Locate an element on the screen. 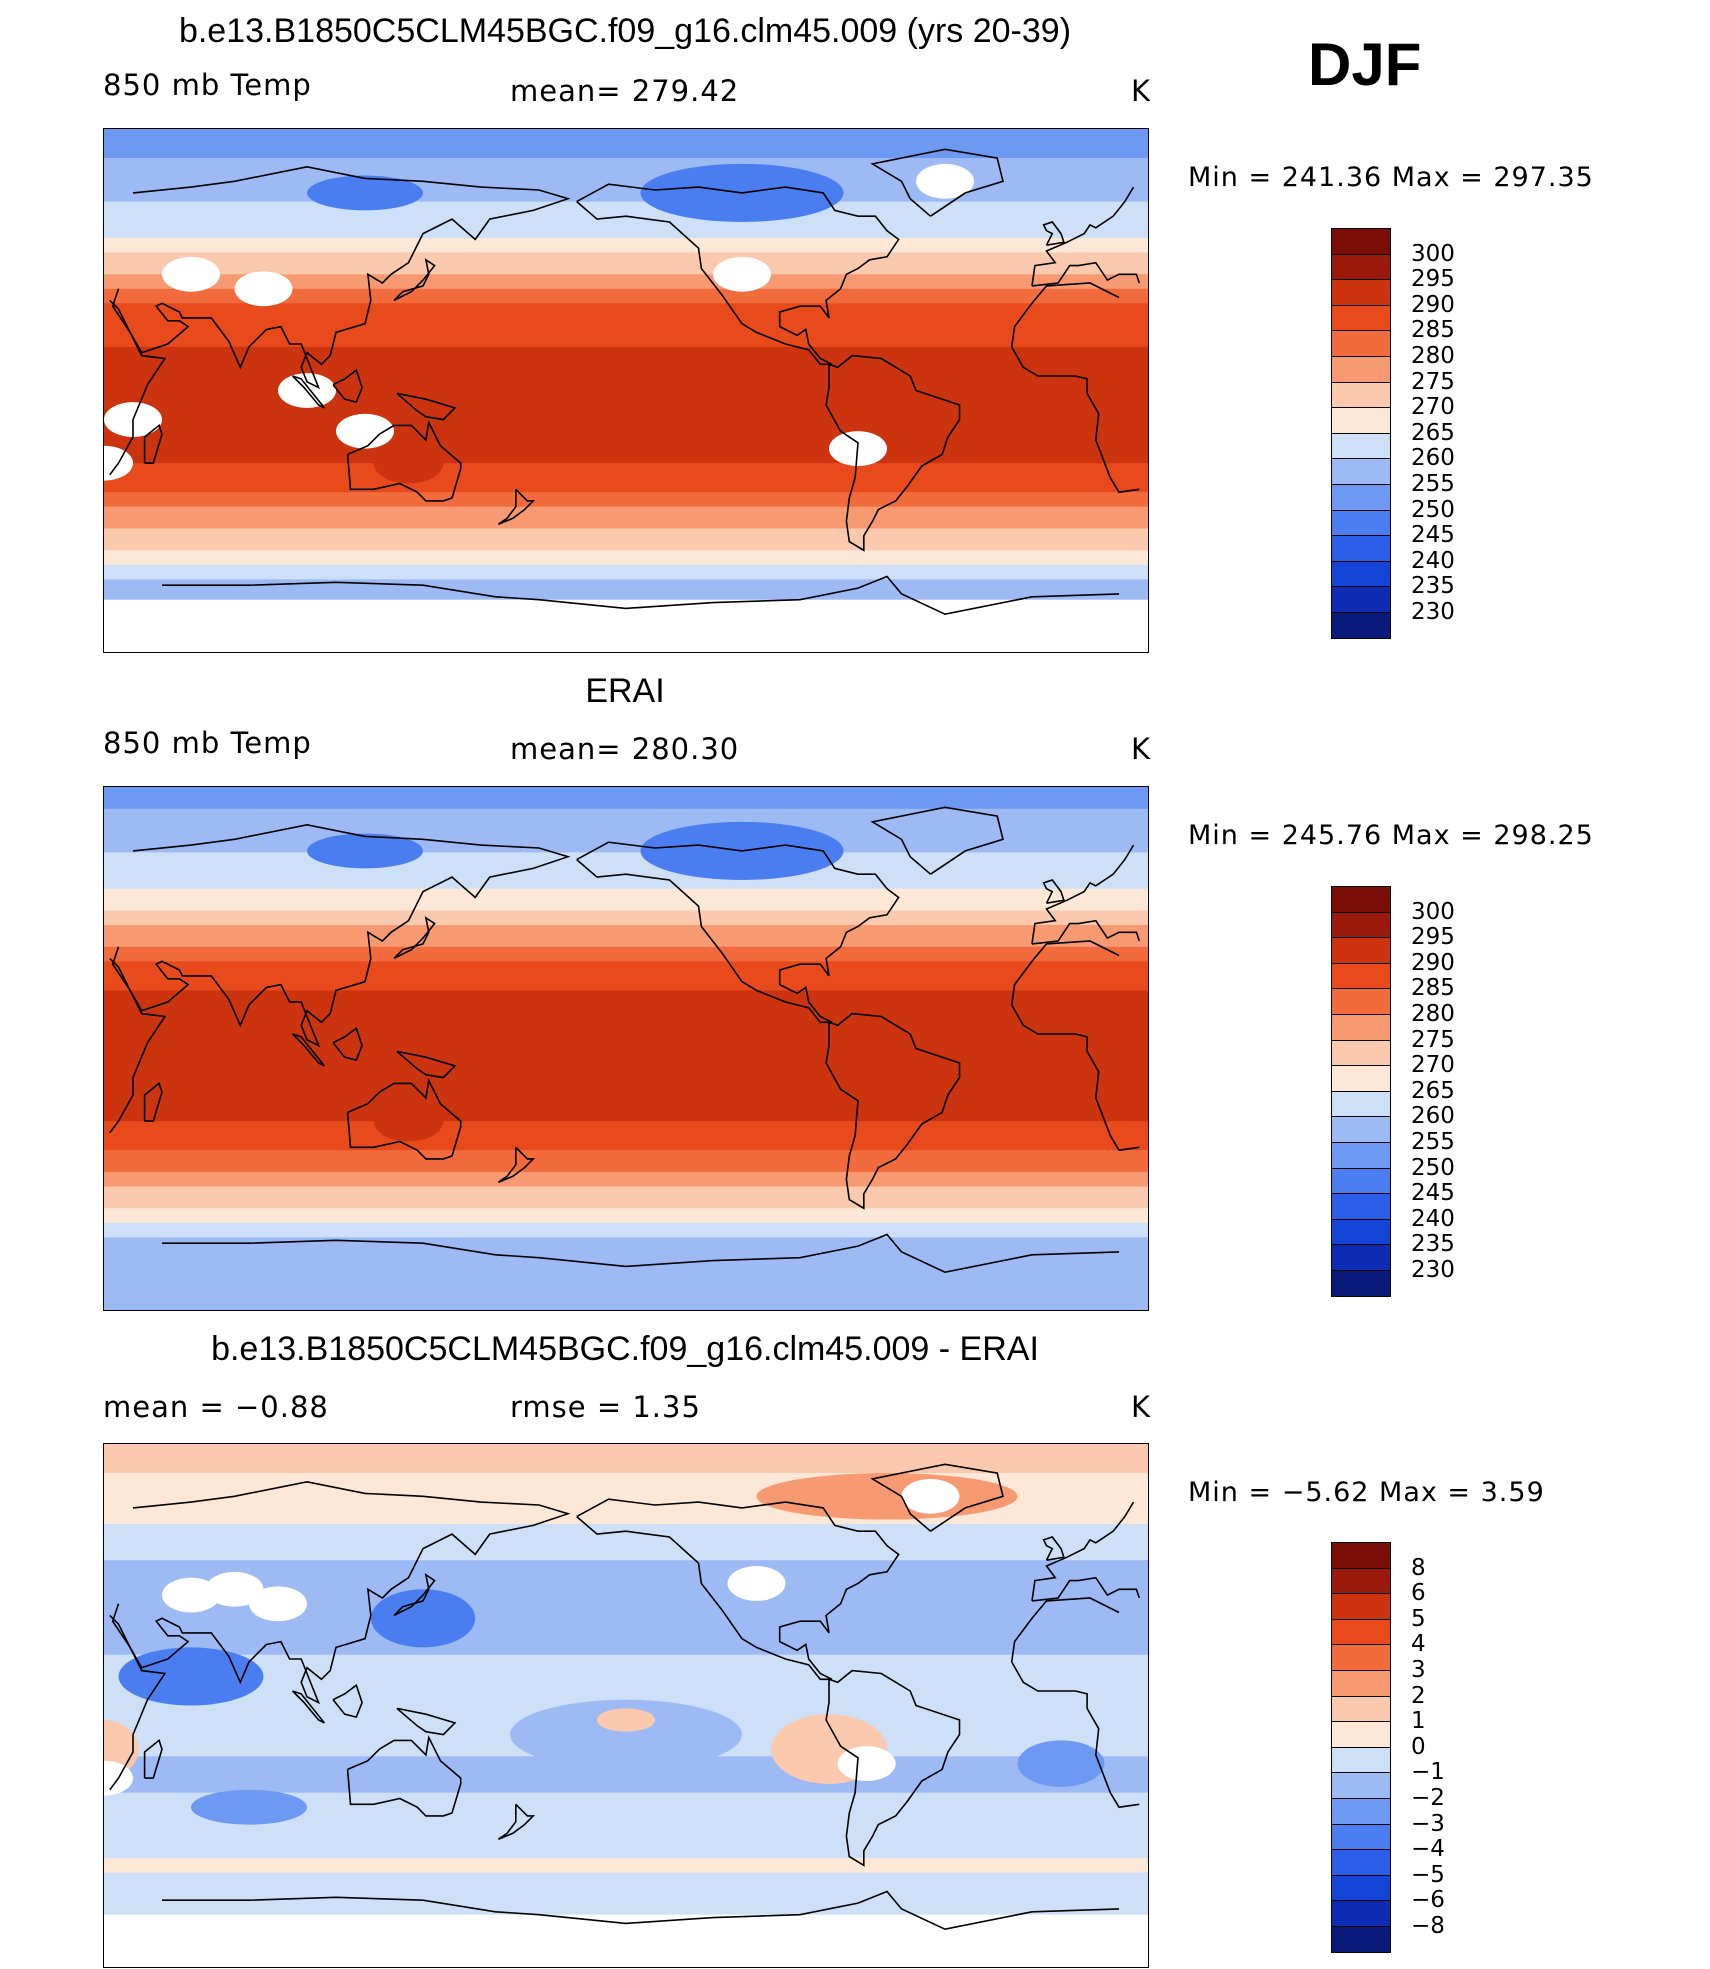 The width and height of the screenshot is (1710, 1969). colorbar-level-label: 5 is located at coordinates (1418, 1618).